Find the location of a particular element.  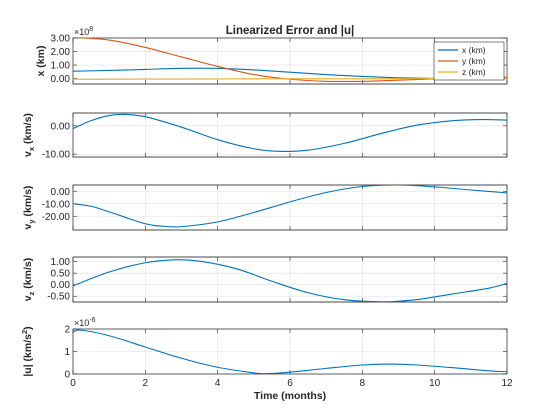

chart-title: Linearized Error and |u| is located at coordinates (290, 31).